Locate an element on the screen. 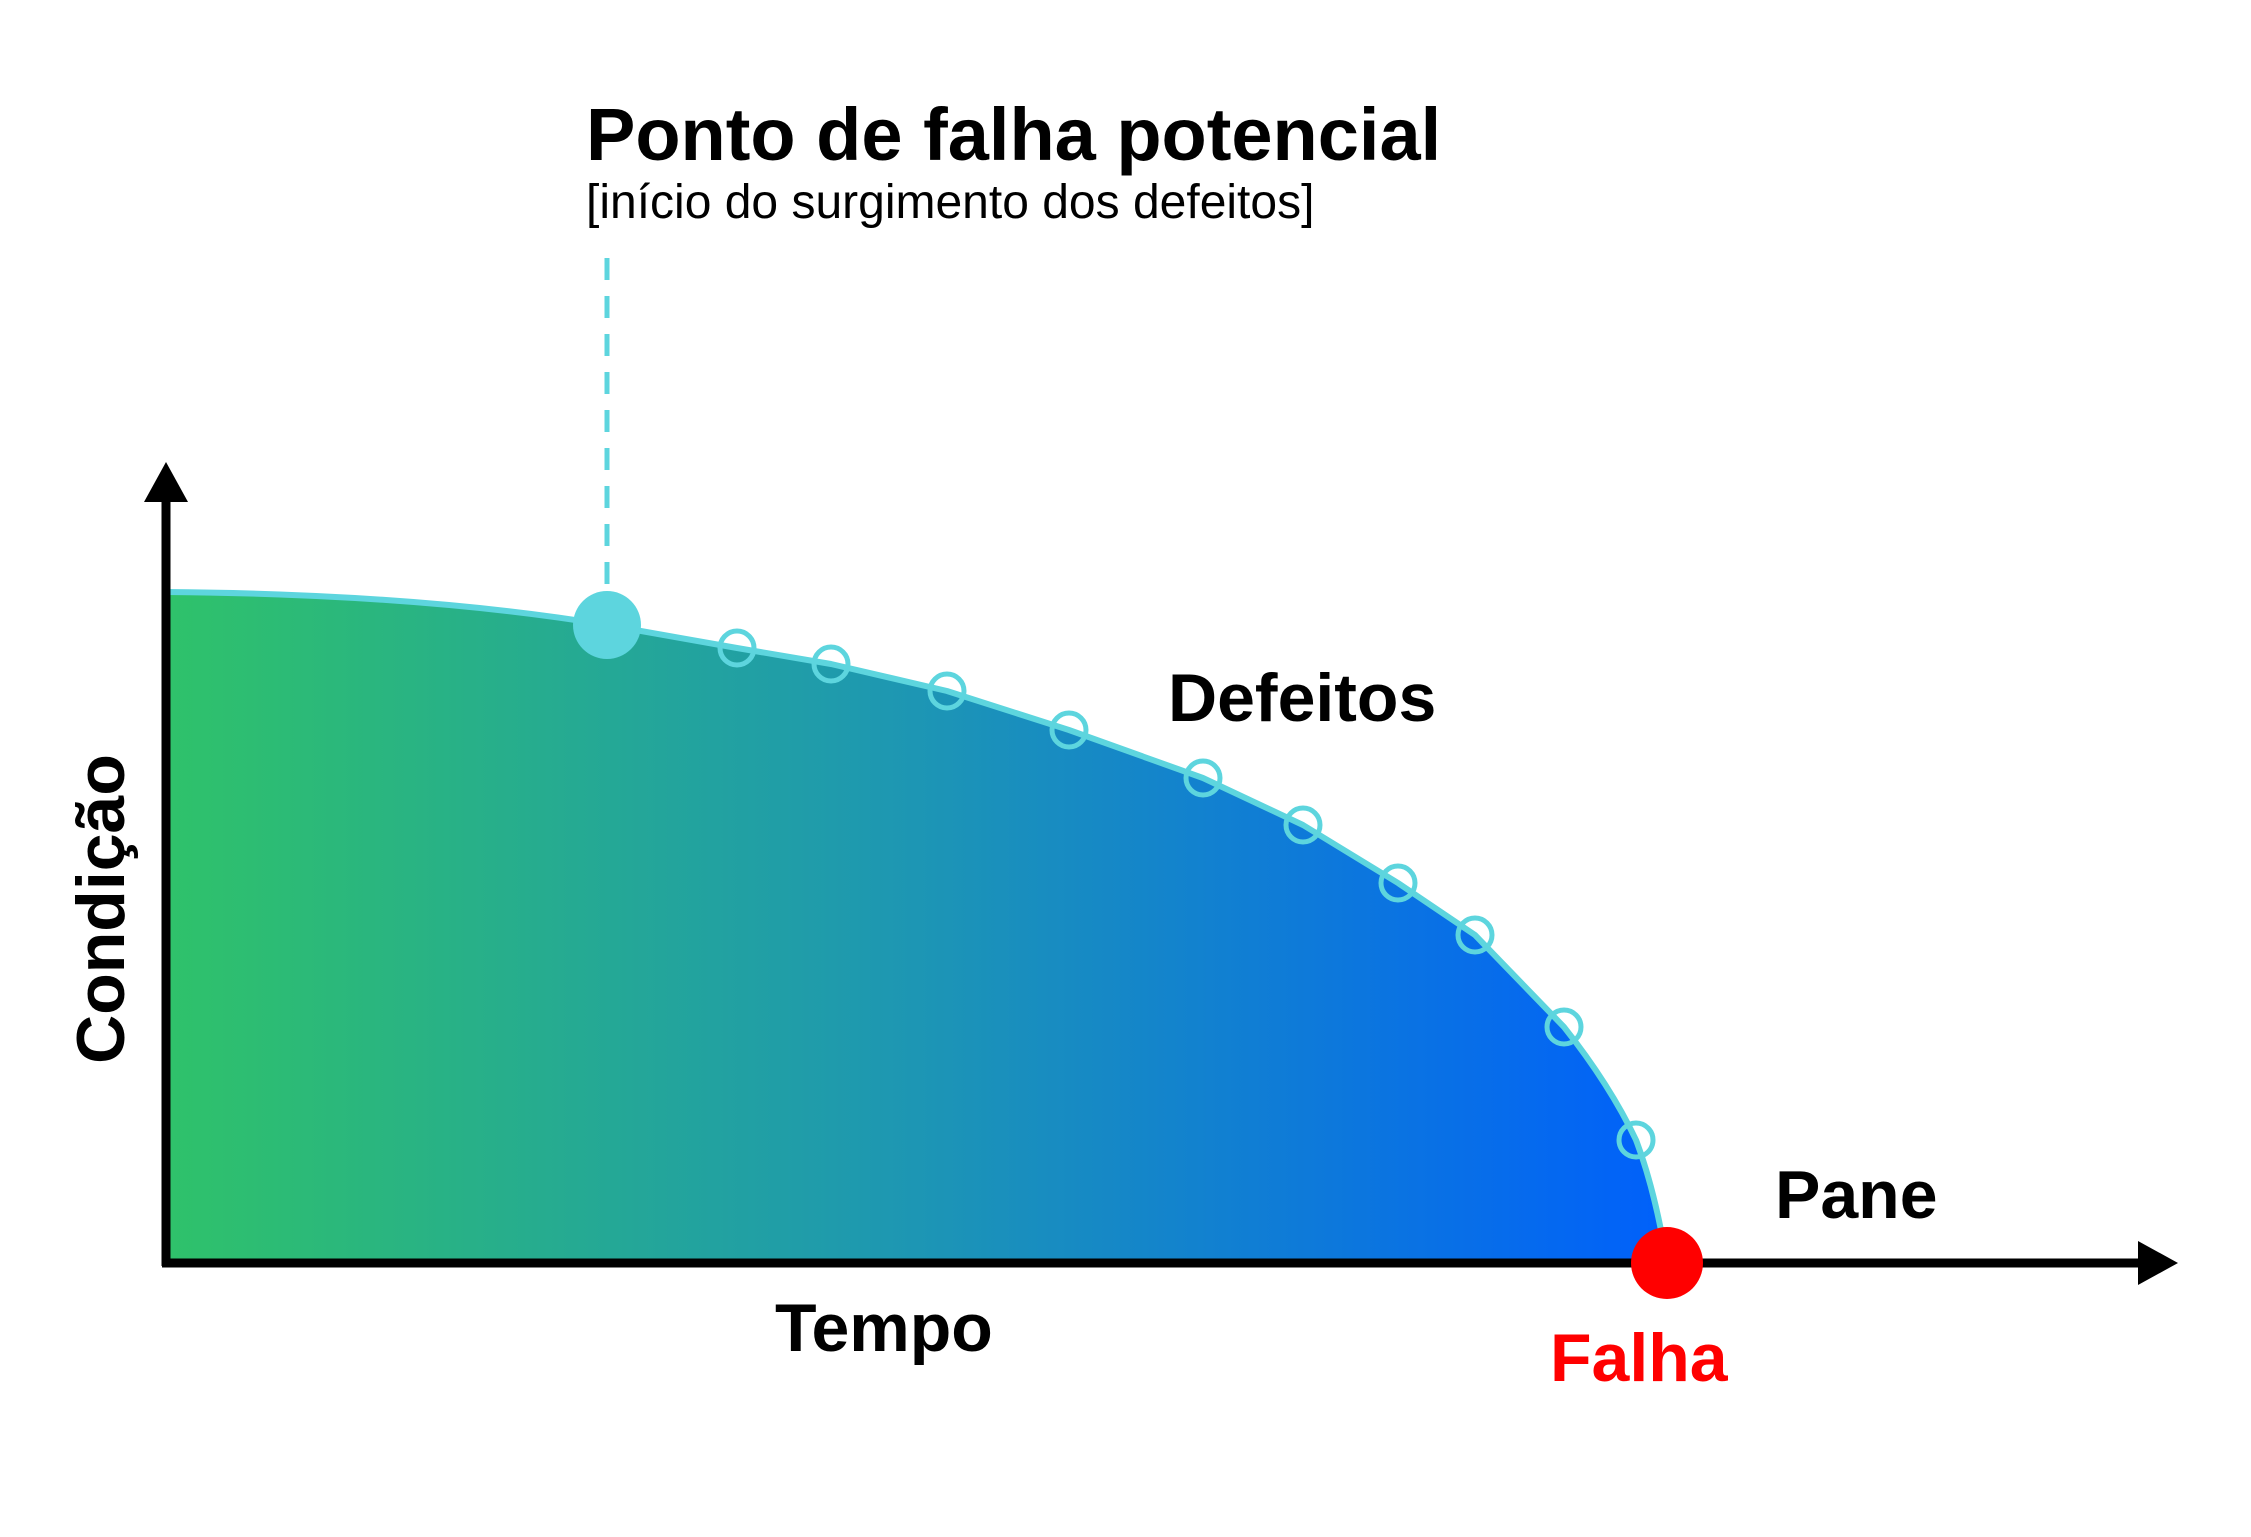  subtitle: [início do surgimento dos defeitos] is located at coordinates (950, 202).